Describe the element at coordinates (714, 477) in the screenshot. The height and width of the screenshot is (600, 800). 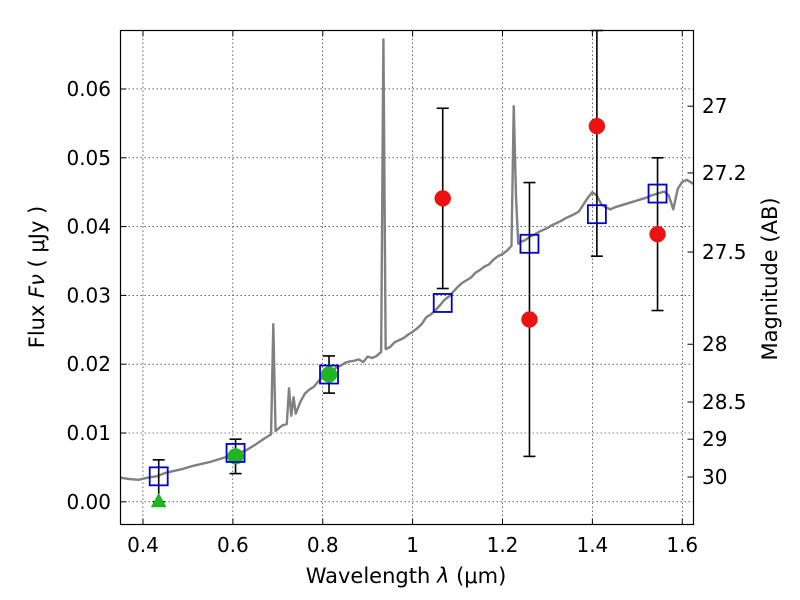
I see `y2-tick-label: 30` at that location.